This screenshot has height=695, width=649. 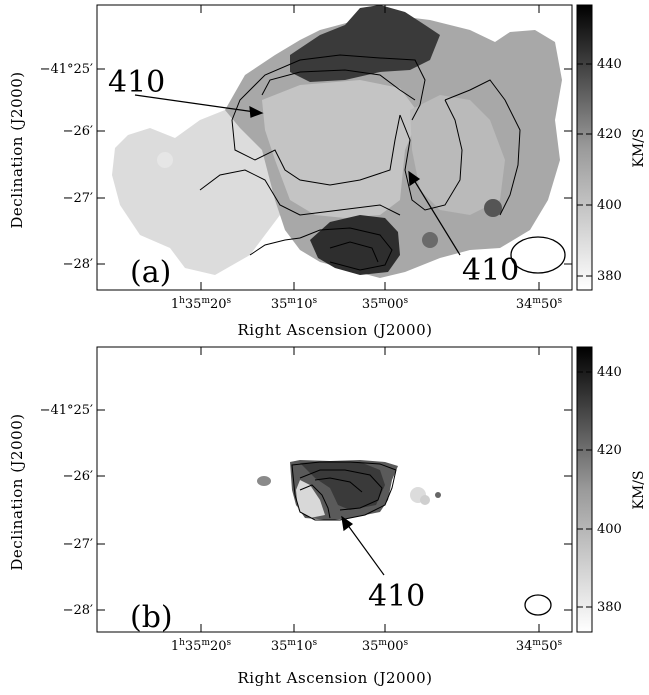 I want to click on colorbar-ticks-b, so click(x=584, y=489).